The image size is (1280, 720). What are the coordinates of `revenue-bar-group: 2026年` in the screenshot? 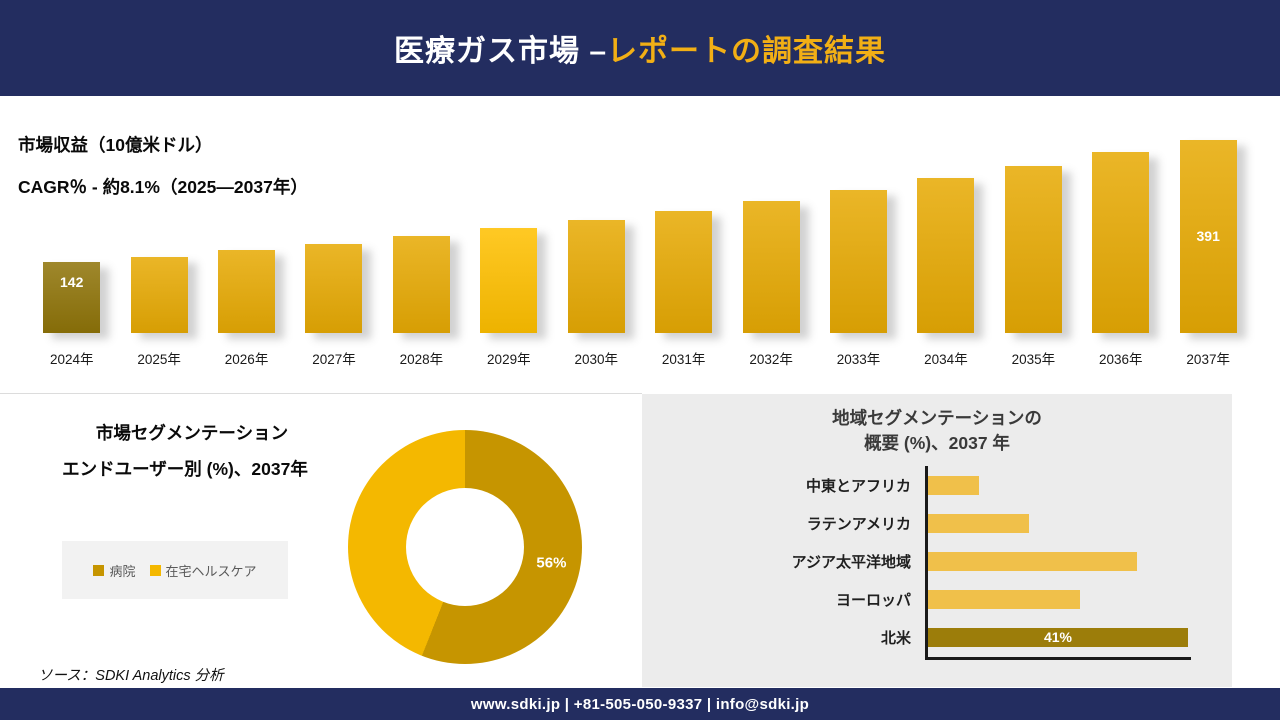 It's located at (246, 254).